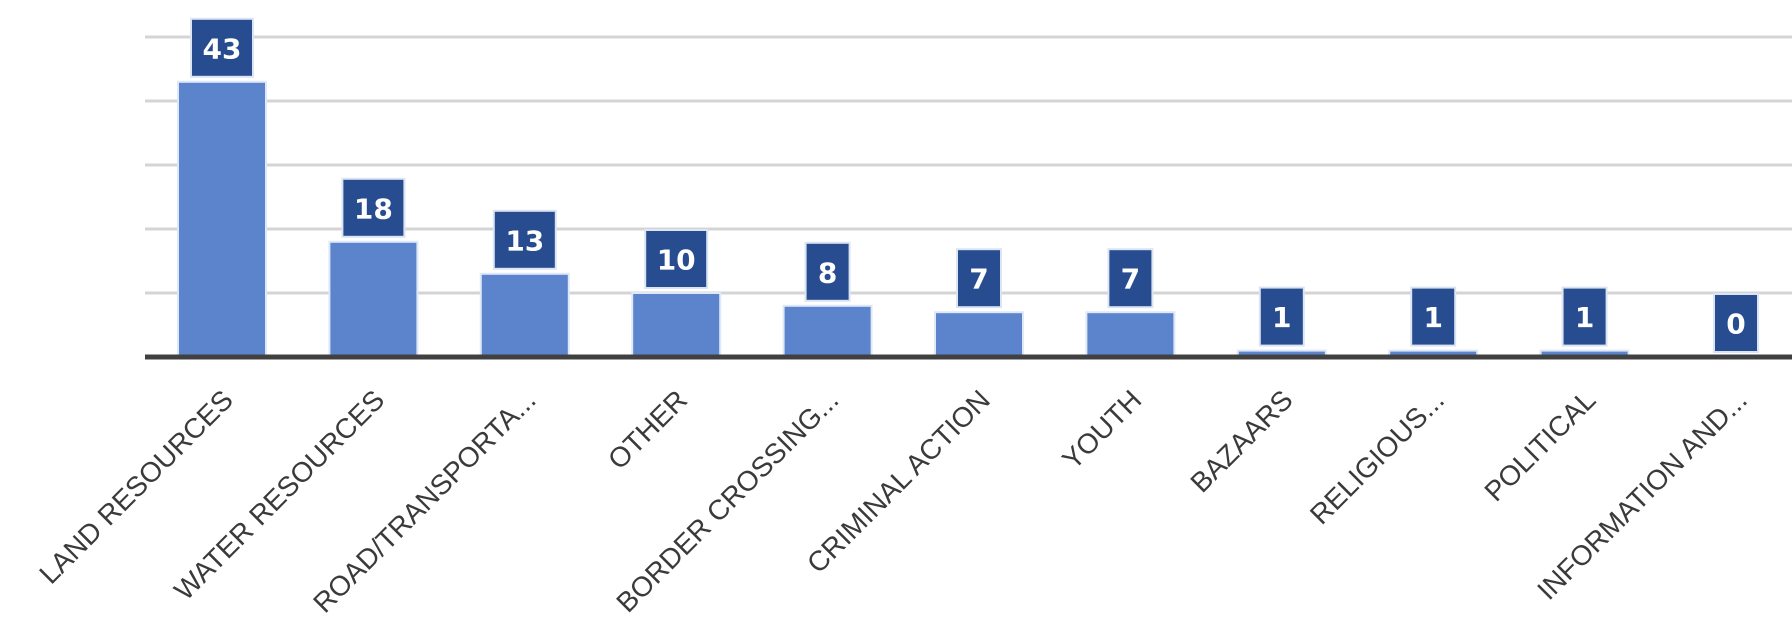 The width and height of the screenshot is (1792, 636). What do you see at coordinates (647, 429) in the screenshot?
I see `x-tick-label-3: OTHER` at bounding box center [647, 429].